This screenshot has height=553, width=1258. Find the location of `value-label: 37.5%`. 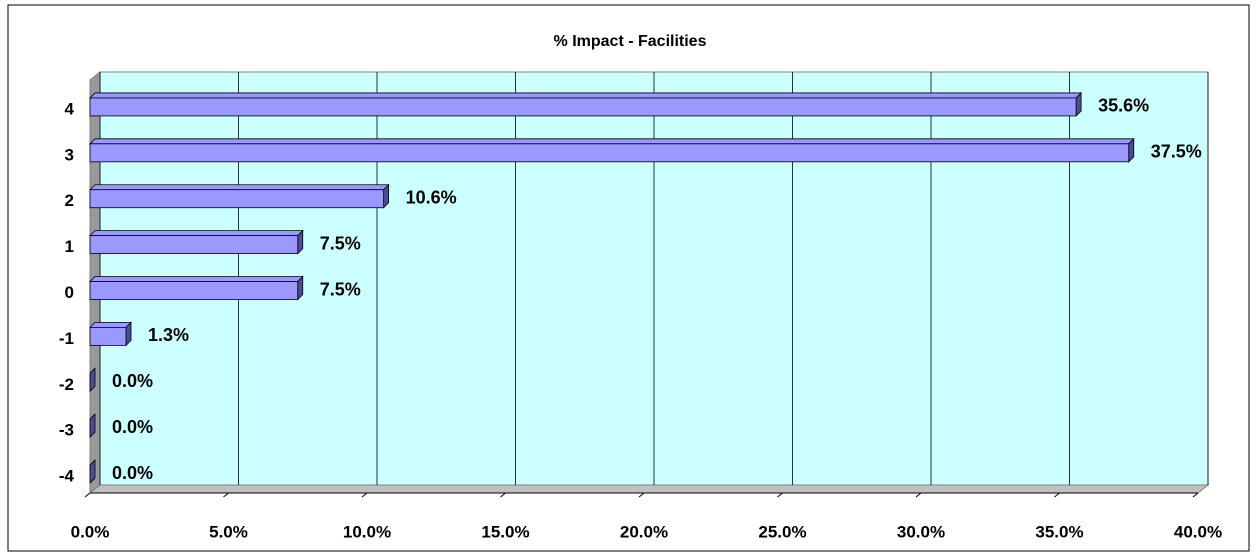

value-label: 37.5% is located at coordinates (1176, 152).